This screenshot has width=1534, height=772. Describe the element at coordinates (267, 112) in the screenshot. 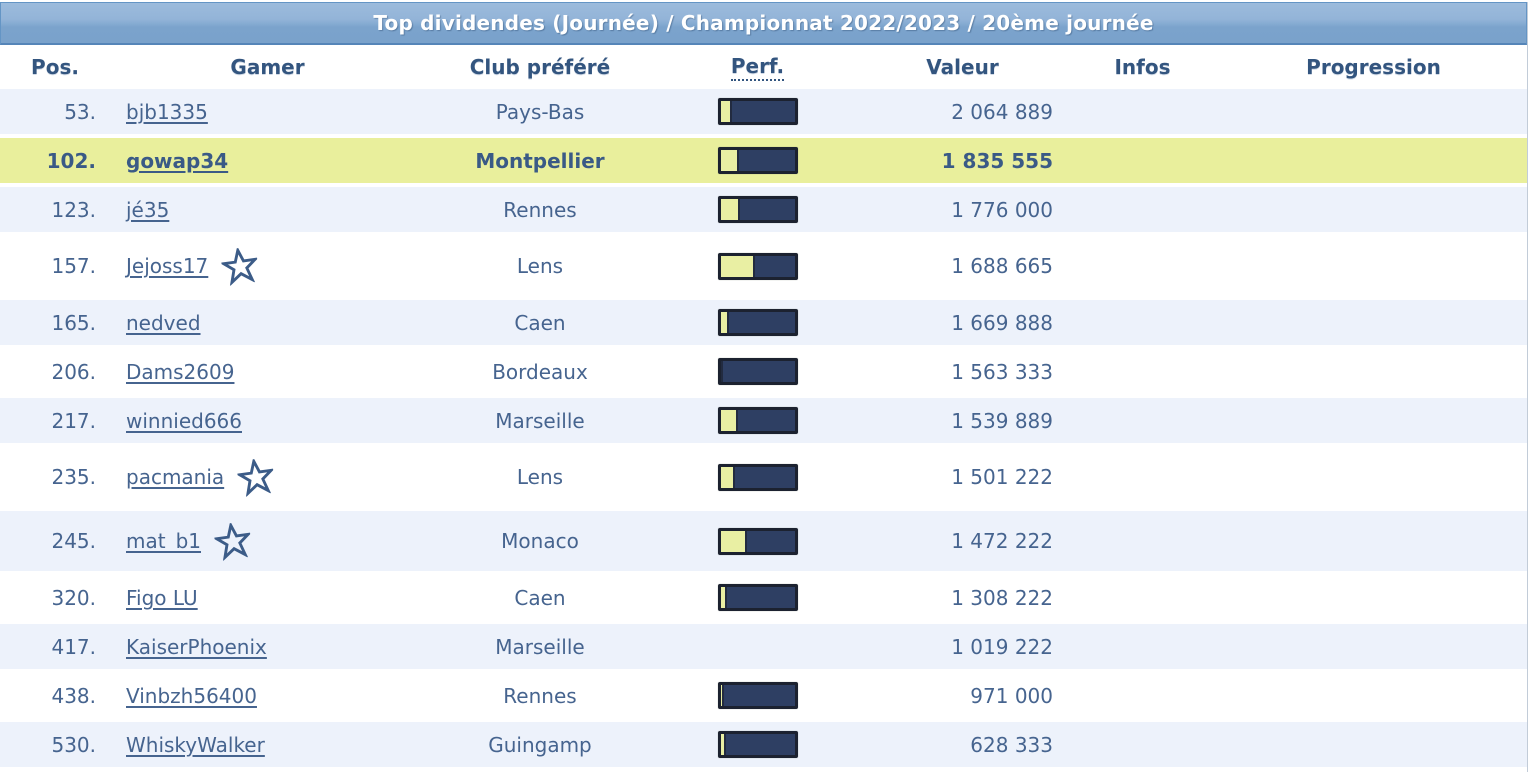

I see `row-gamer-cell: bjb1335` at that location.